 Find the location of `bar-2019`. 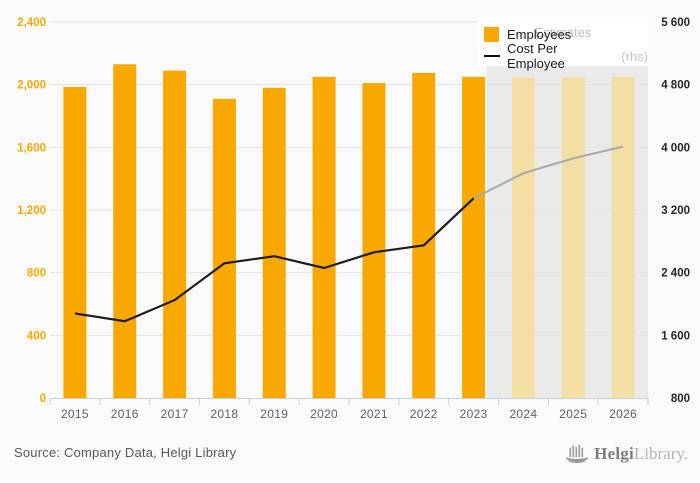

bar-2019 is located at coordinates (274, 243).